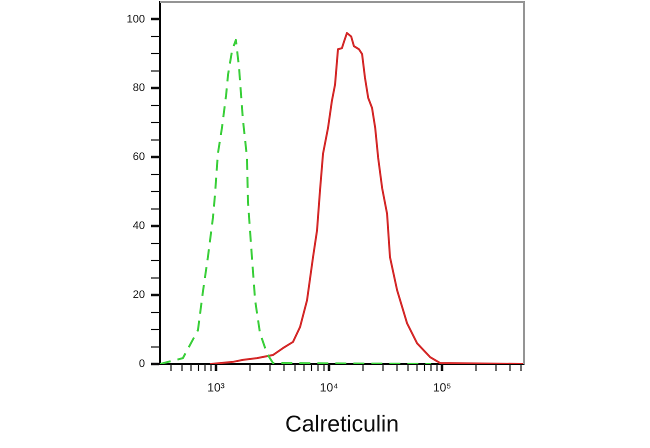 Image resolution: width=650 pixels, height=448 pixels. What do you see at coordinates (138, 295) in the screenshot?
I see `y-tick-label: 20` at bounding box center [138, 295].